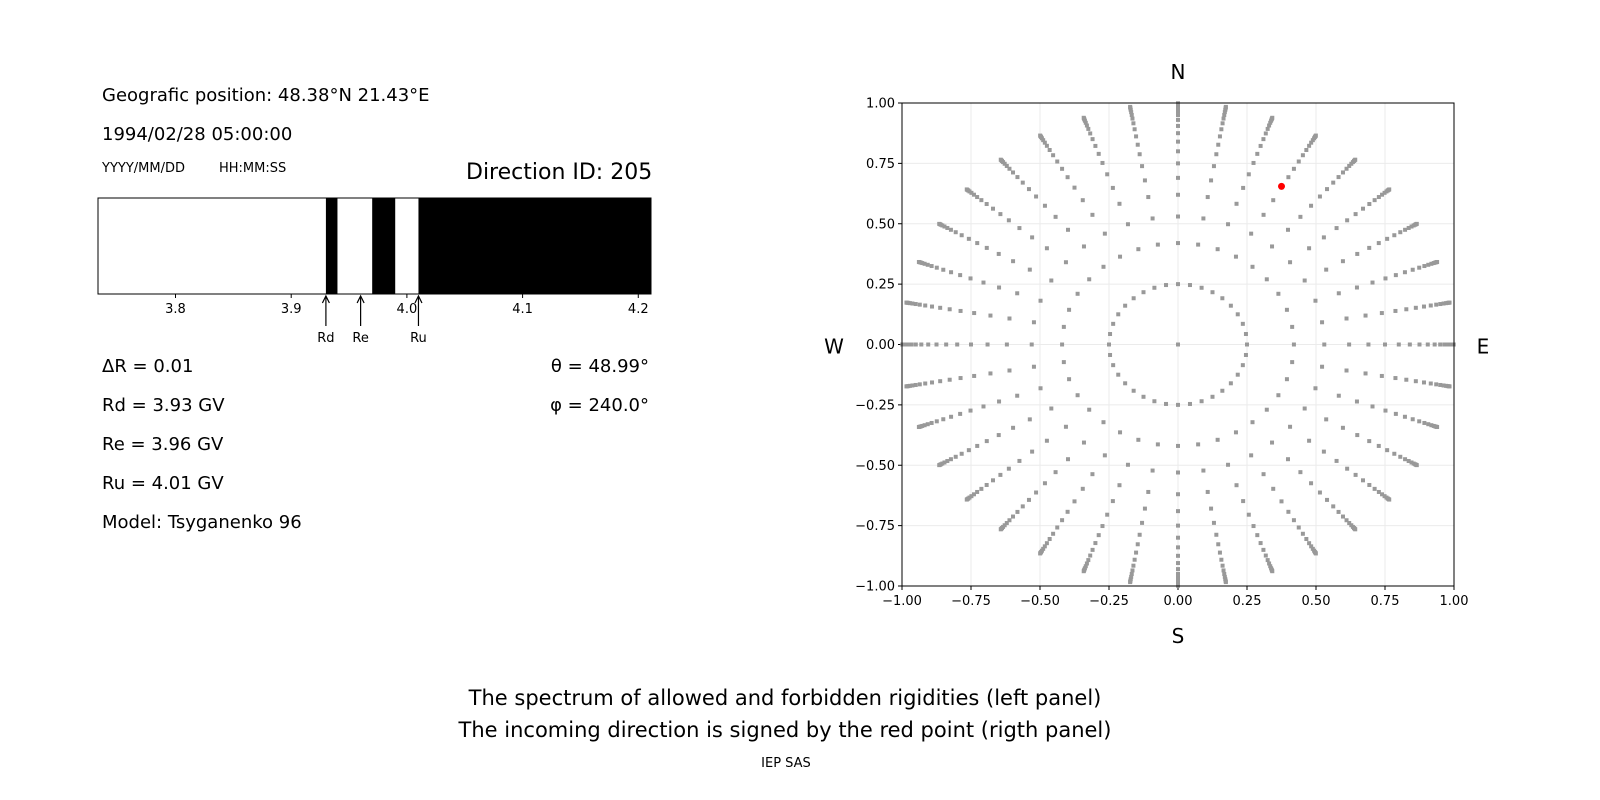 The image size is (1600, 800). I want to click on x-tick-label: 0.50, so click(1316, 601).